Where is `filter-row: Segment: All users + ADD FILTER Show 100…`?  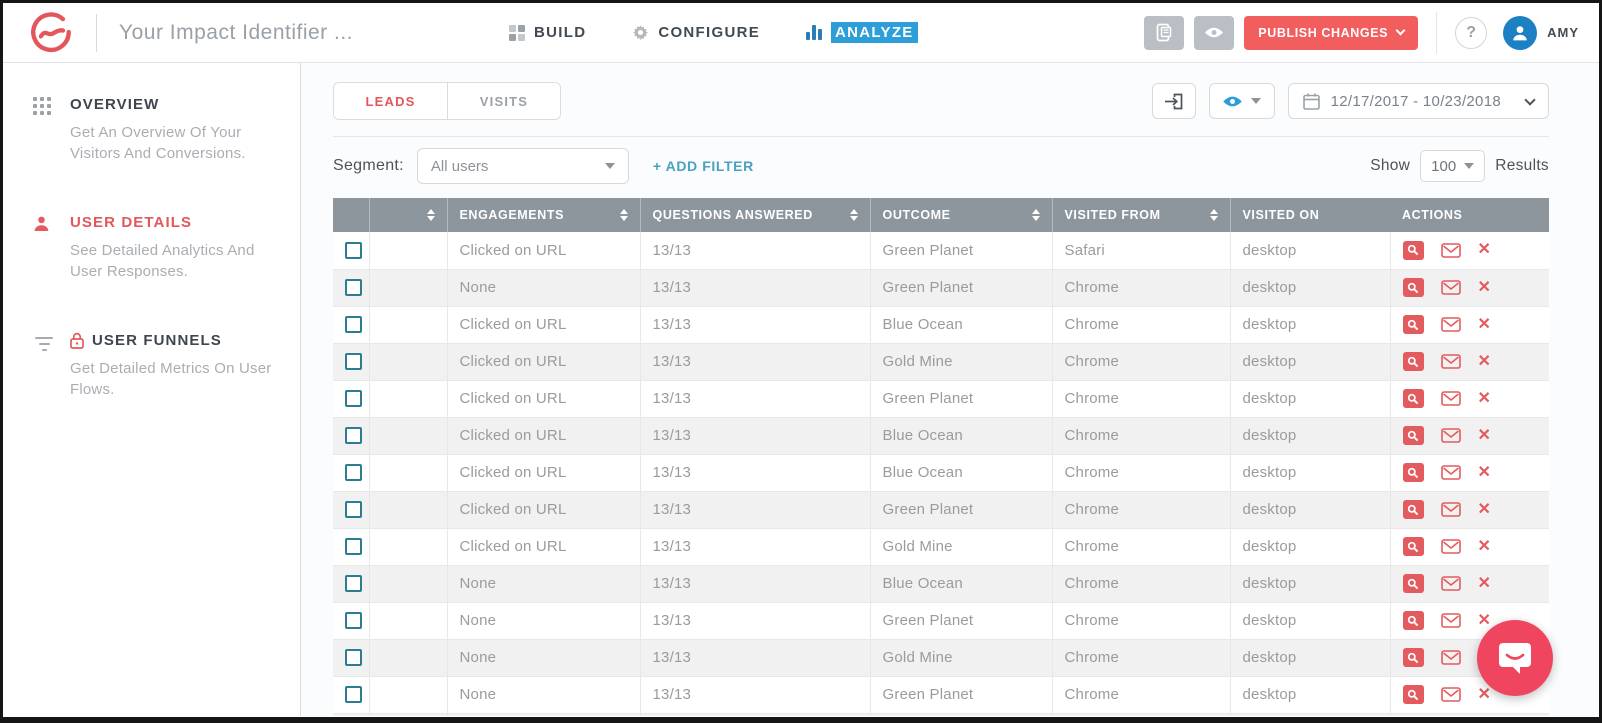 filter-row: Segment: All users + ADD FILTER Show 100… is located at coordinates (941, 166).